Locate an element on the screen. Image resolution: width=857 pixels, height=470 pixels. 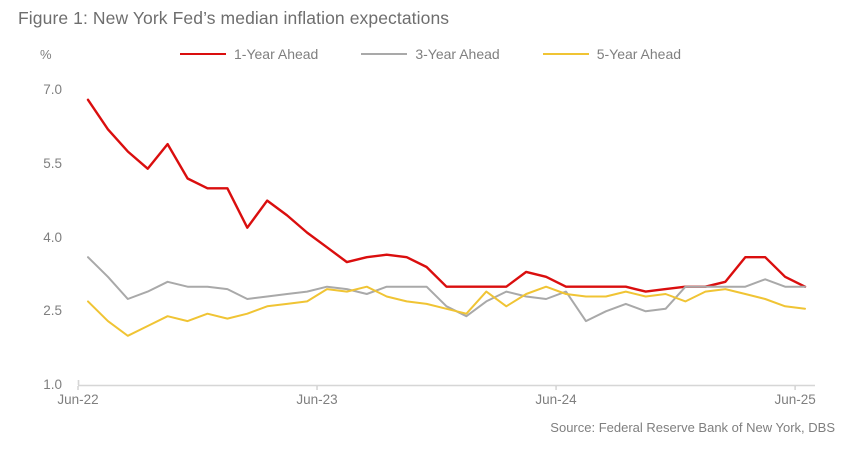
y-tick-label-2.5: 2.5 is located at coordinates (52, 311).